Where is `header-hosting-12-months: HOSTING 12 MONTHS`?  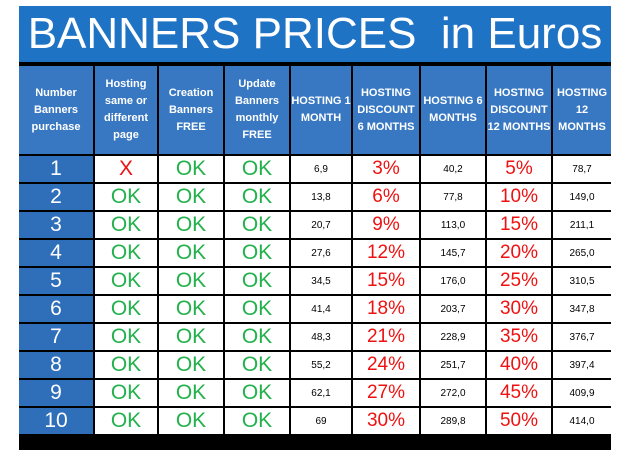
header-hosting-12-months: HOSTING 12 MONTHS is located at coordinates (582, 110).